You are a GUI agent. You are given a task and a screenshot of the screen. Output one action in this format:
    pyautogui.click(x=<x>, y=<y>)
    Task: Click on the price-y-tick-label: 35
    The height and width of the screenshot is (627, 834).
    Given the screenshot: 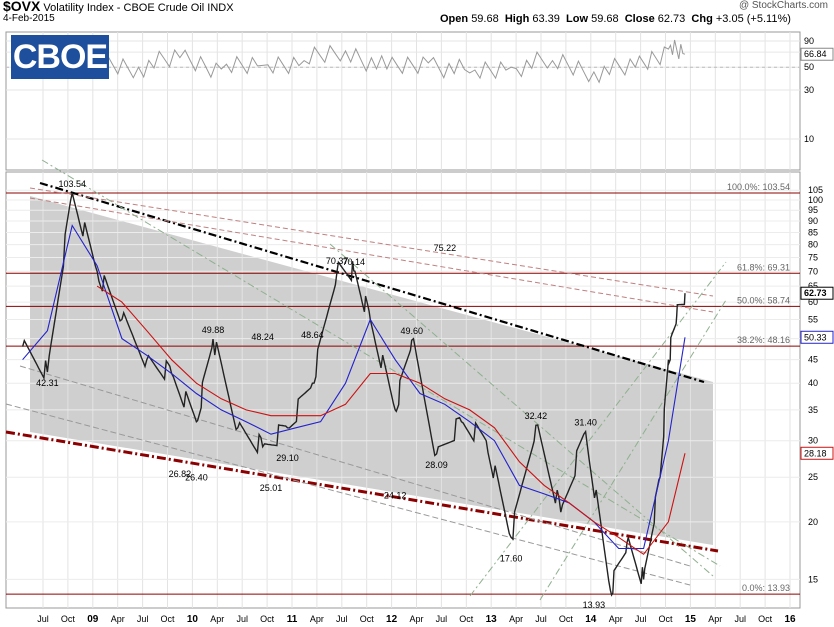 What is the action you would take?
    pyautogui.click(x=813, y=410)
    